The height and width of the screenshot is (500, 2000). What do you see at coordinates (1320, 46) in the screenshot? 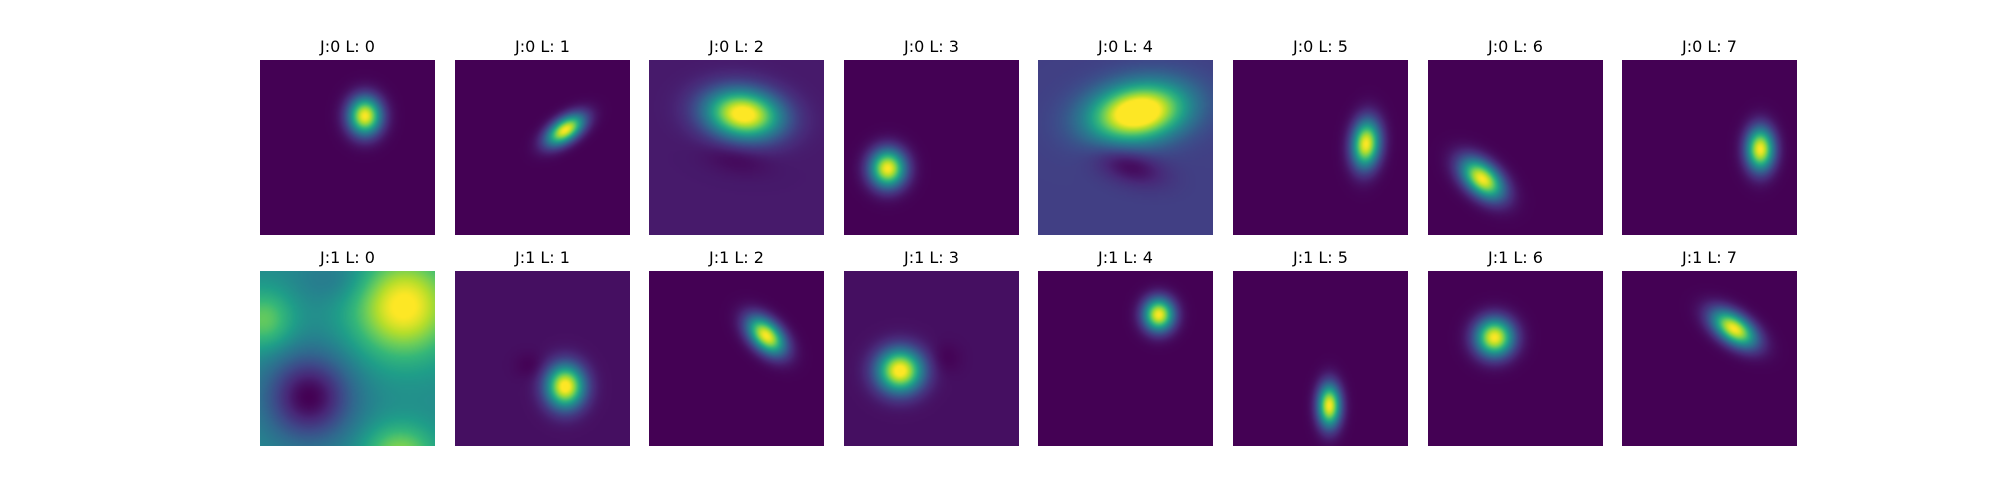
I see `panel-title: J:0 L: 5` at bounding box center [1320, 46].